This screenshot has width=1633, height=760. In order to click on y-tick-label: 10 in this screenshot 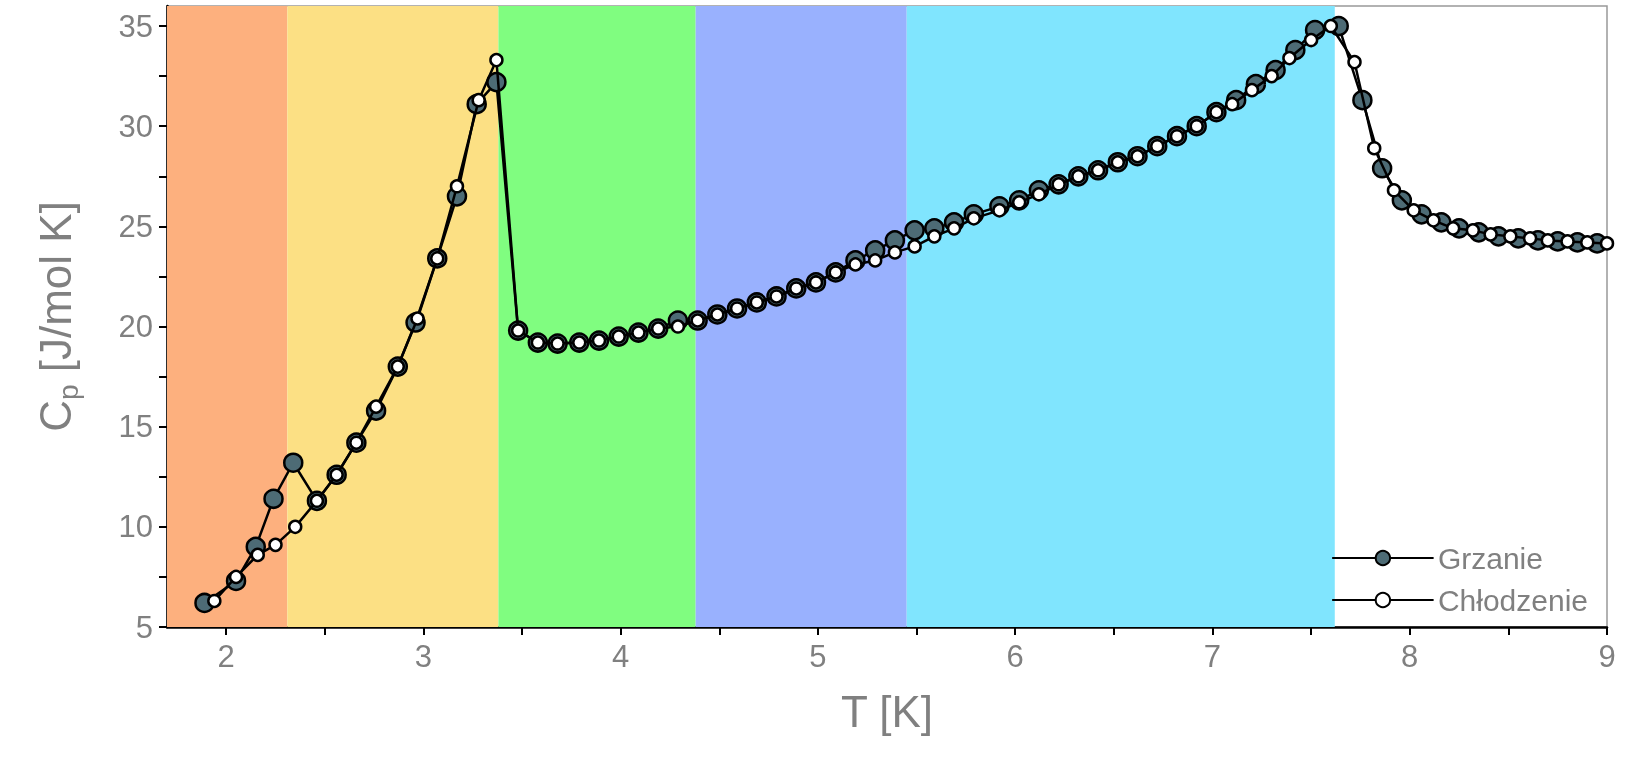, I will do `click(135, 527)`.